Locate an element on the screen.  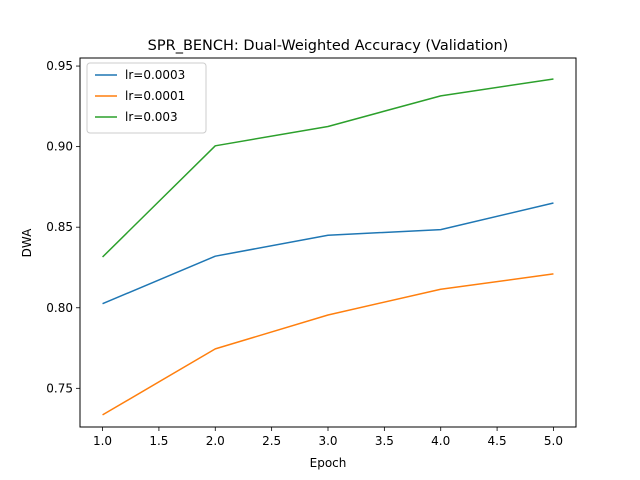
y-tick-label: 0.80 is located at coordinates (59, 308).